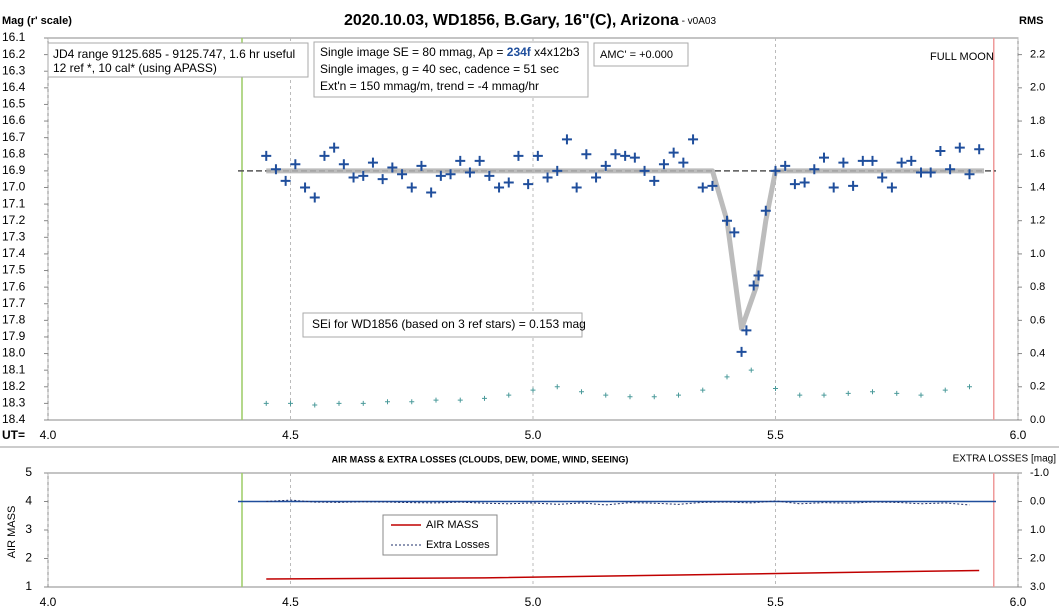  What do you see at coordinates (14, 187) in the screenshot?
I see `y-tick-label: 17.0` at bounding box center [14, 187].